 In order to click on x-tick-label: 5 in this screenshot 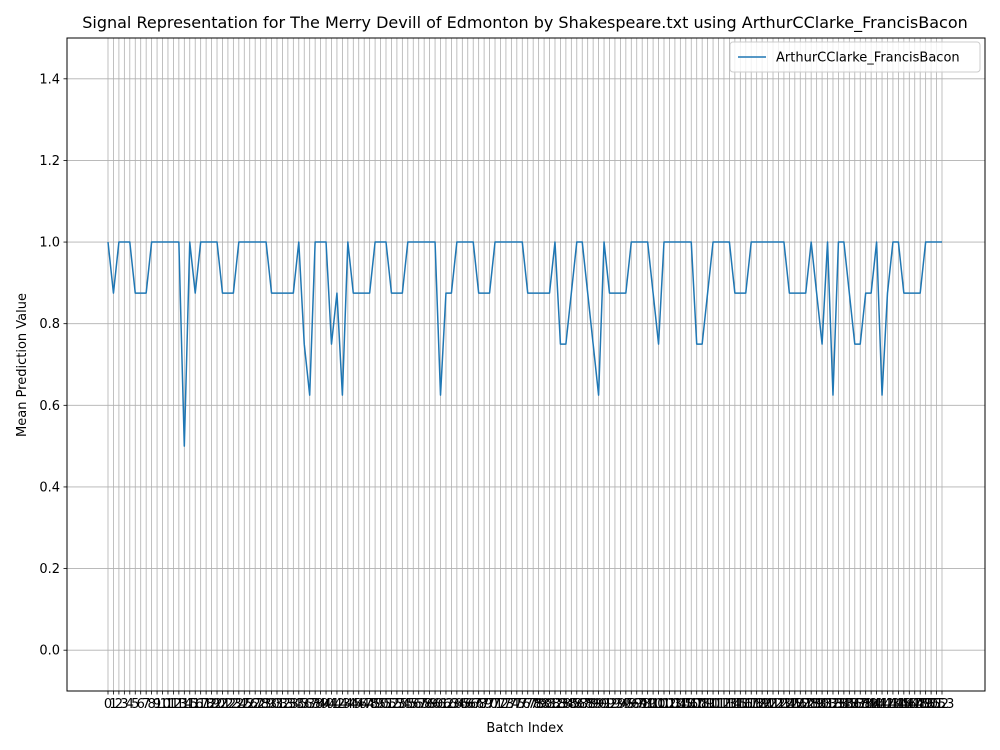, I will do `click(135, 704)`.